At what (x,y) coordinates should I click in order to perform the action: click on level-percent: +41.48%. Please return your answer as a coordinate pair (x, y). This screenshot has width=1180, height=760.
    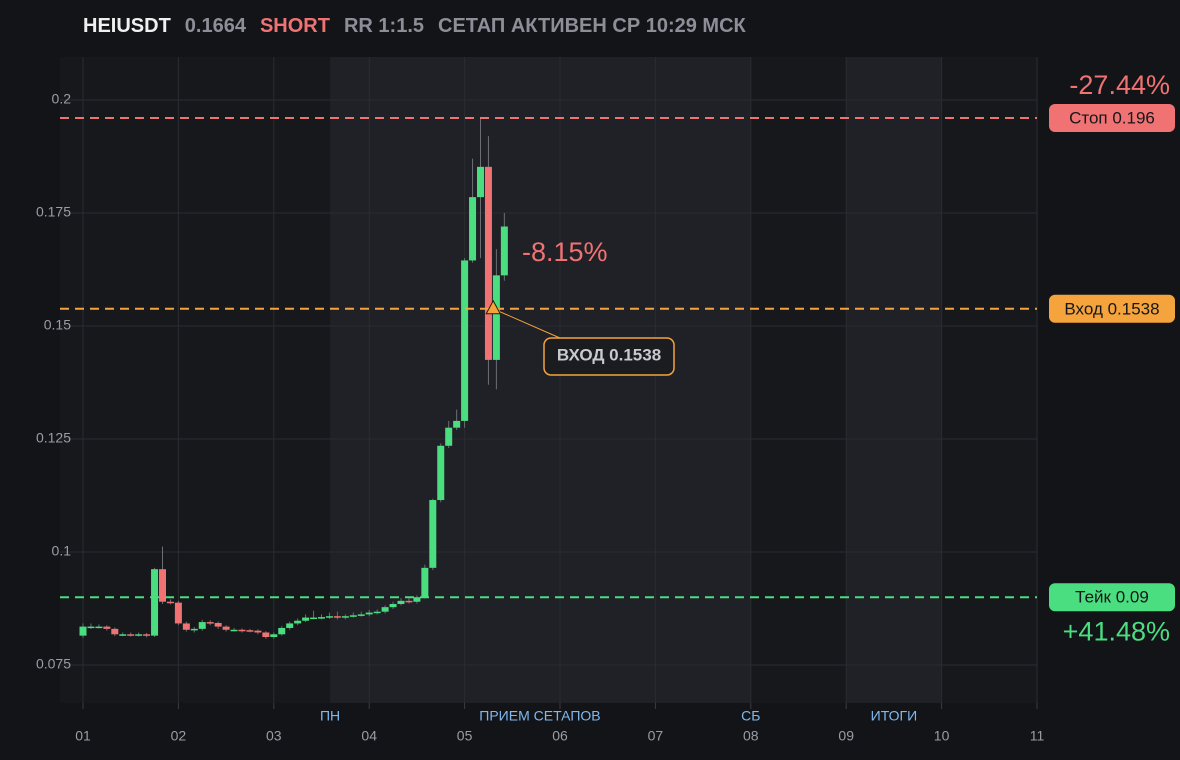
    Looking at the image, I should click on (1116, 631).